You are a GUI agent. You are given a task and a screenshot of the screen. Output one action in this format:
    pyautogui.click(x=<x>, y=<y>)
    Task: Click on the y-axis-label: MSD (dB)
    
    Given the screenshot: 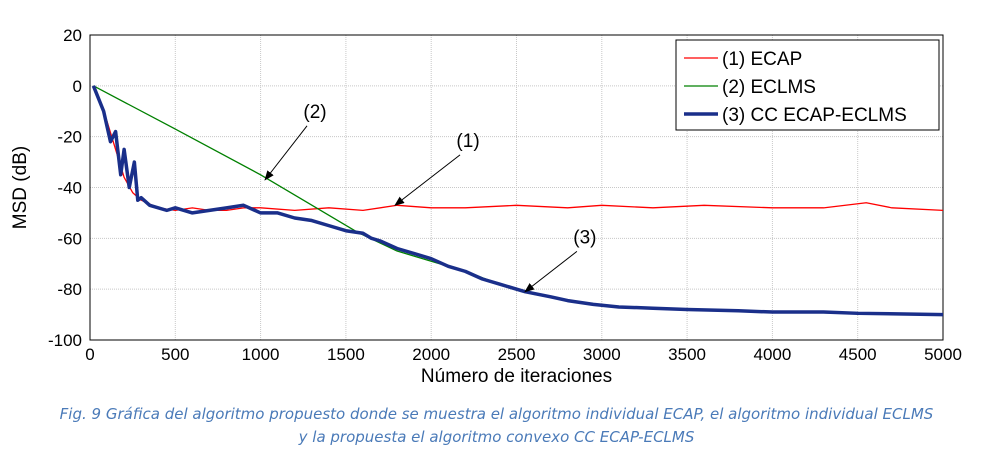 What is the action you would take?
    pyautogui.click(x=20, y=187)
    